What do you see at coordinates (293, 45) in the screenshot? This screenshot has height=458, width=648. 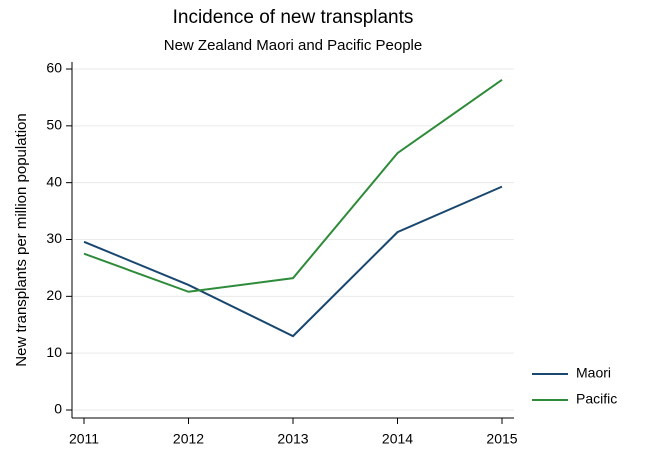 I see `chart-subtitle: New Zealand Maori and Pacific People` at bounding box center [293, 45].